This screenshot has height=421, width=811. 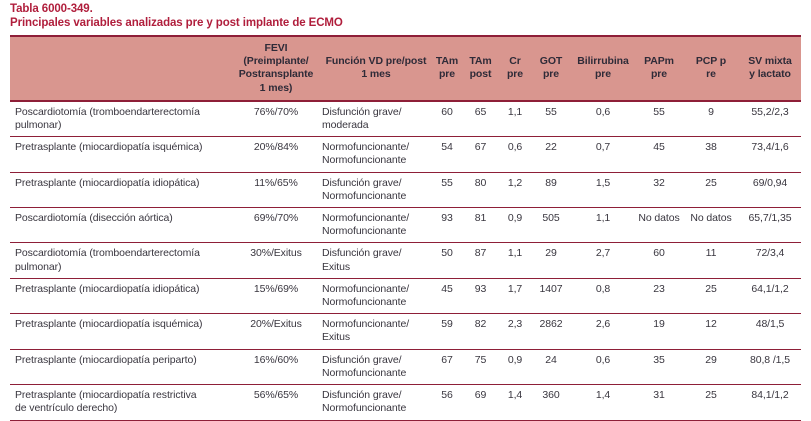 I want to click on tam-post-cell: 75, so click(x=480, y=367).